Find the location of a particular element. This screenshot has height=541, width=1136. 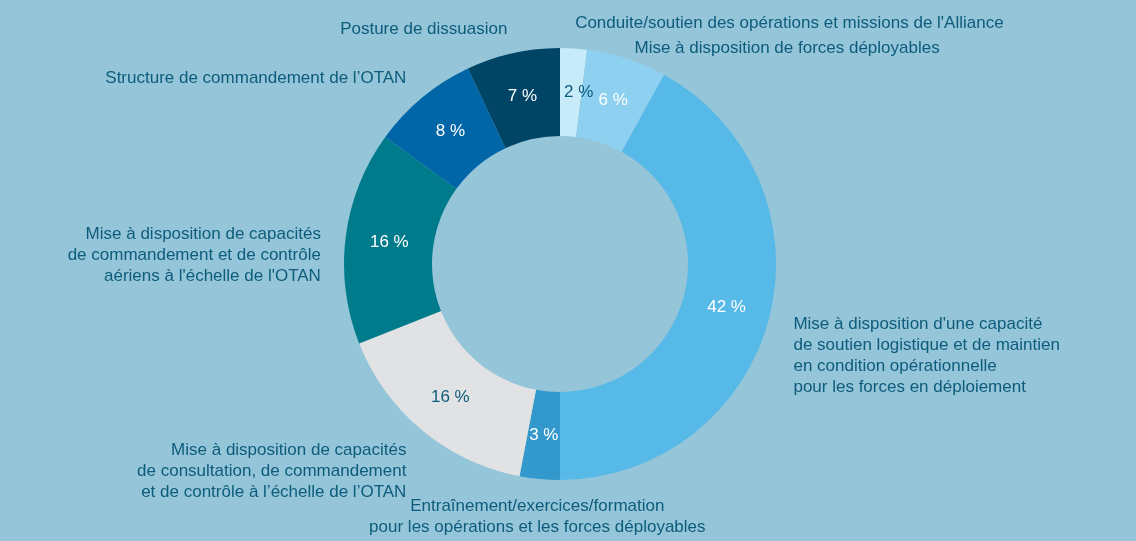

data-label: 8 % is located at coordinates (450, 131).